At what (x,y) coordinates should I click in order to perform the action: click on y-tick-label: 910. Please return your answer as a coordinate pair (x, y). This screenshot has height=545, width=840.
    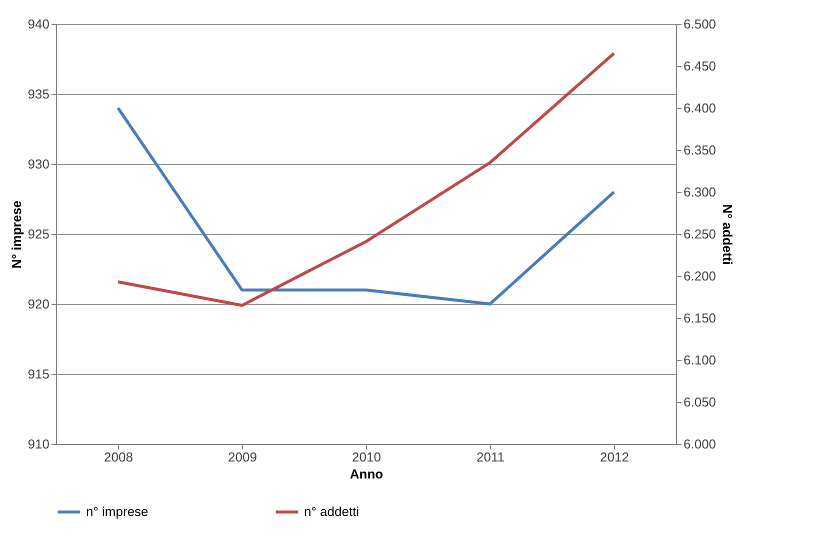
    Looking at the image, I should click on (39, 444).